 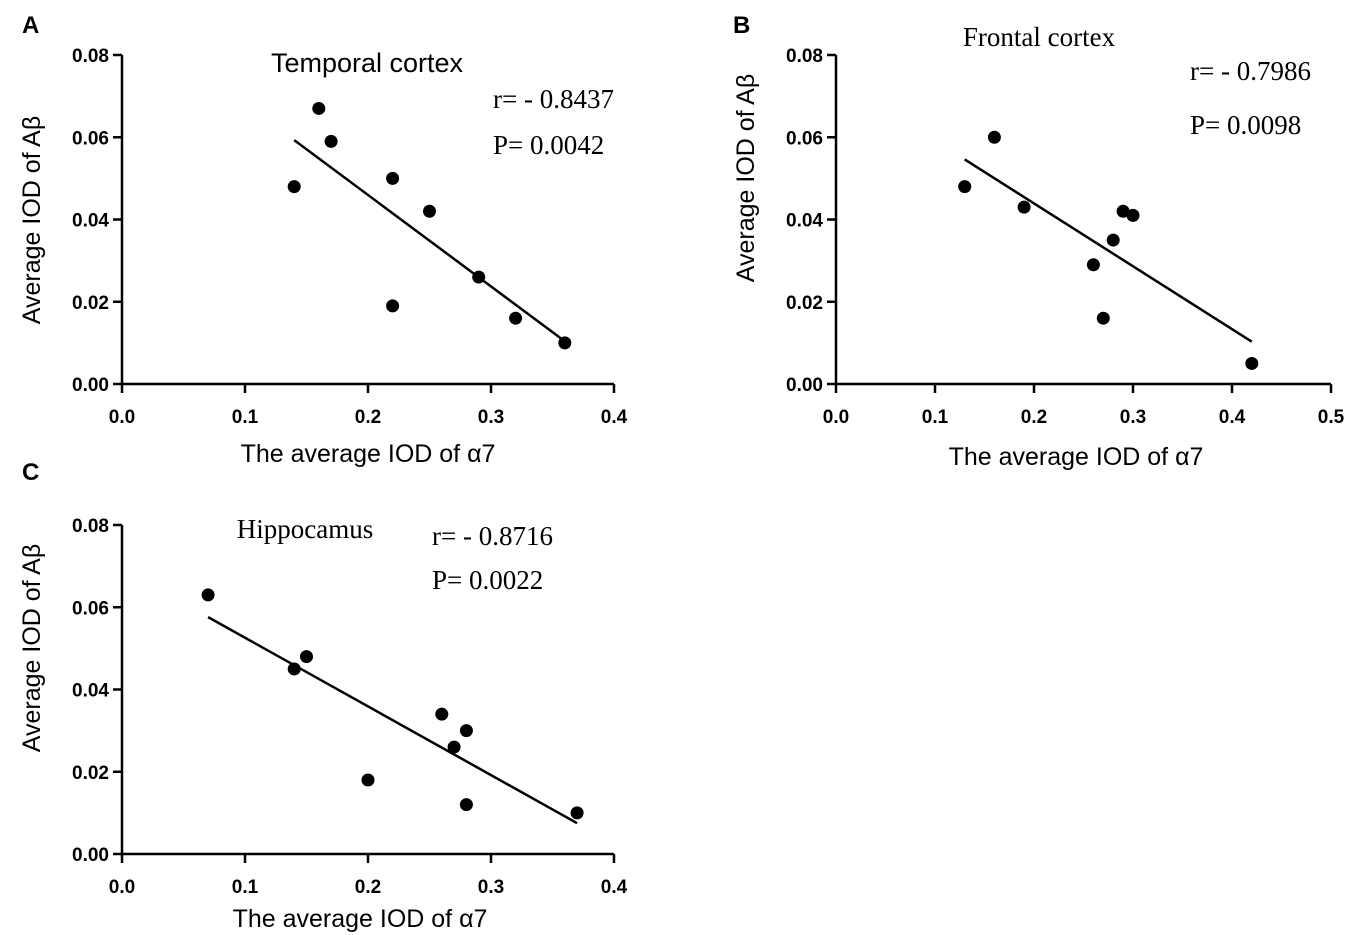 I want to click on correlation-r-label: r= - 0.8437, so click(x=553, y=99).